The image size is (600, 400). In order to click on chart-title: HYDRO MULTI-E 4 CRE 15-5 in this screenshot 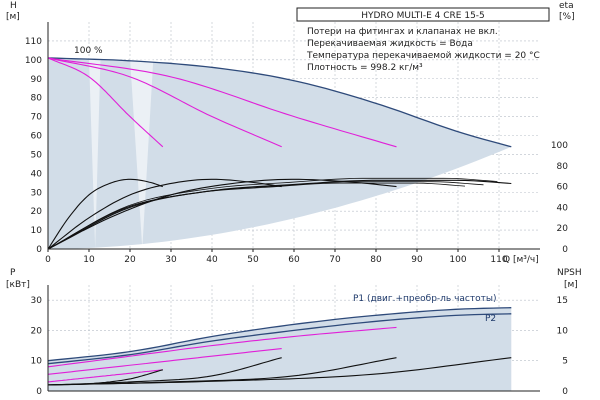, I will do `click(423, 16)`.